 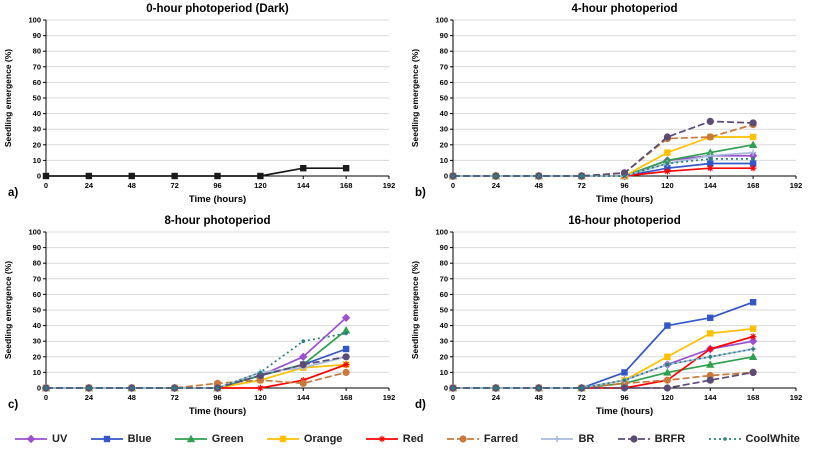 What do you see at coordinates (633, 438) in the screenshot?
I see `legend-marker-brfr-icon` at bounding box center [633, 438].